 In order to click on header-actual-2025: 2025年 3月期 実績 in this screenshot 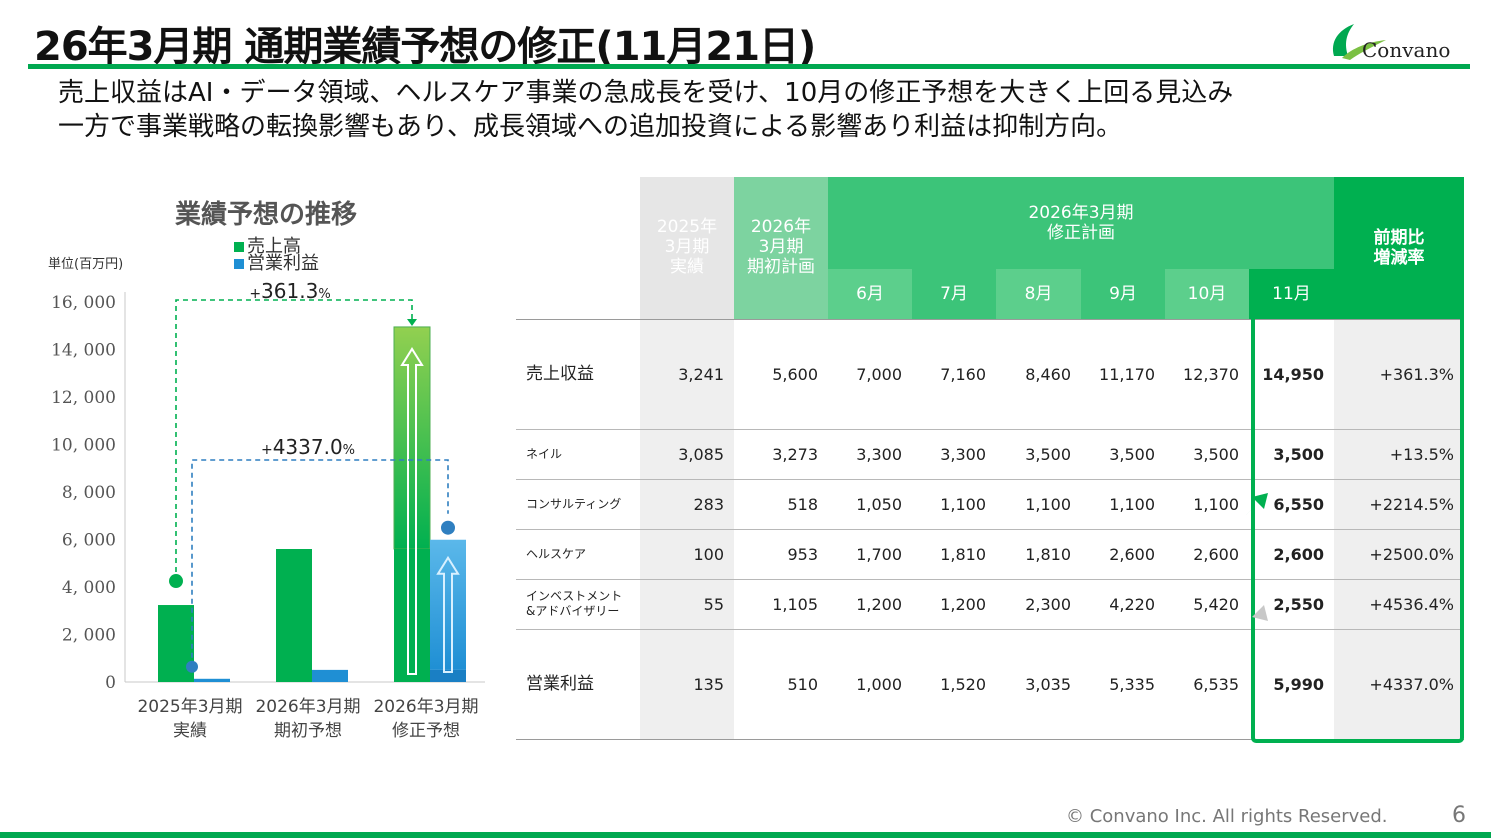, I will do `click(687, 248)`.